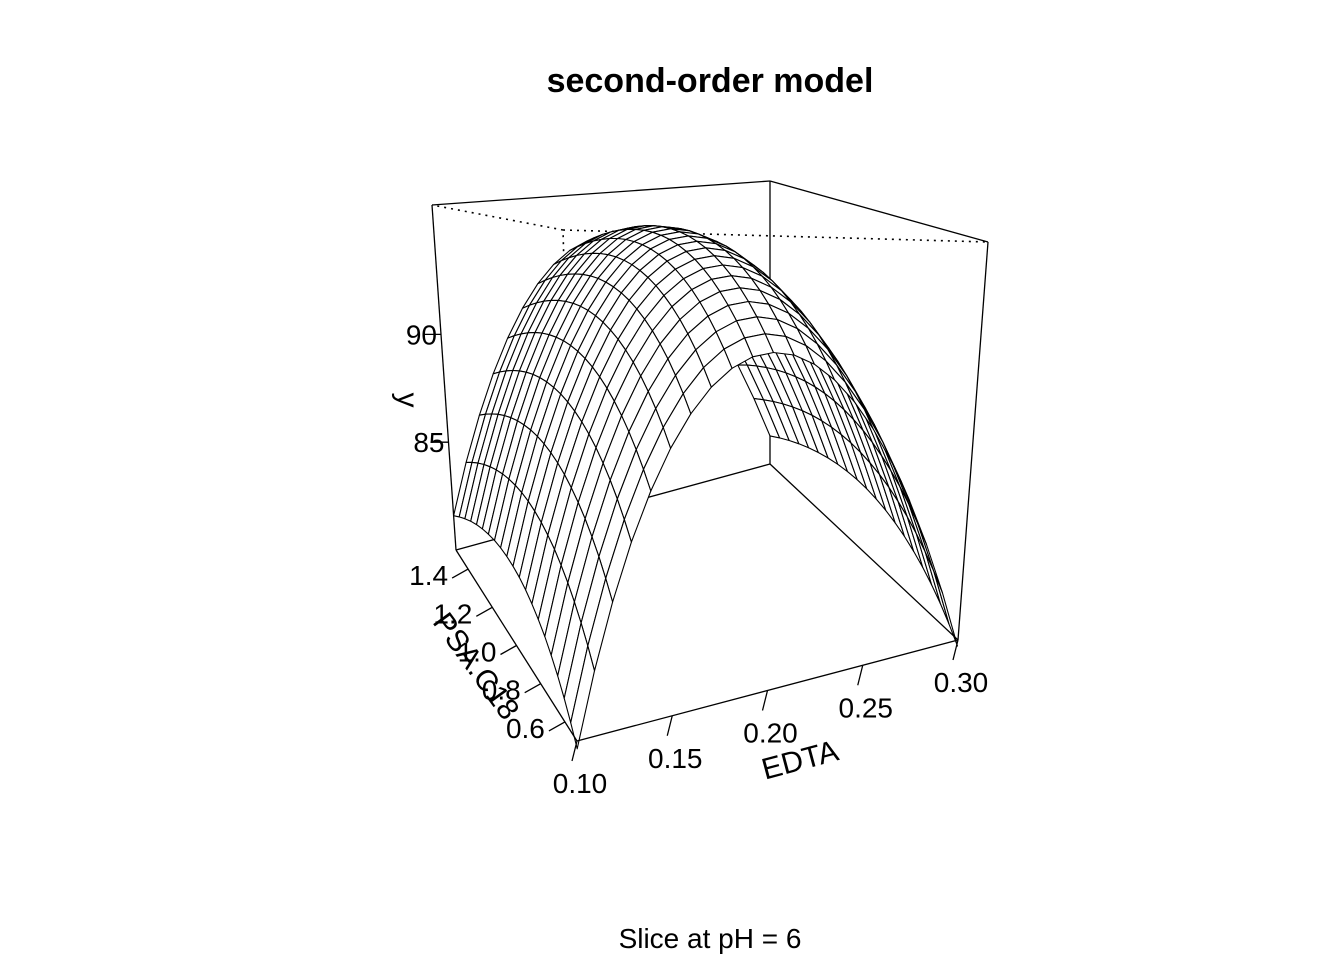 The width and height of the screenshot is (1344, 960). What do you see at coordinates (428, 575) in the screenshot?
I see `y-tick-label: 1.4` at bounding box center [428, 575].